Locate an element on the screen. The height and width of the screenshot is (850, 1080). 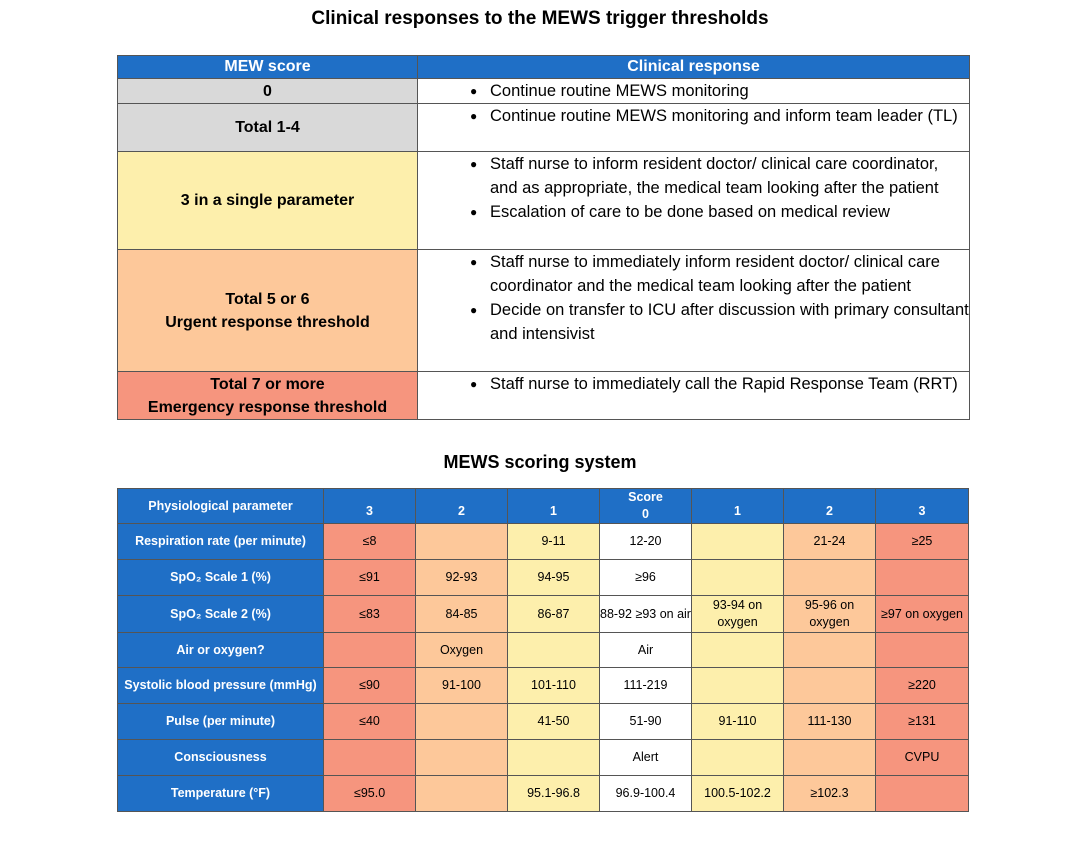
scoring-row: Consciousness Alert CVPU is located at coordinates (543, 757).